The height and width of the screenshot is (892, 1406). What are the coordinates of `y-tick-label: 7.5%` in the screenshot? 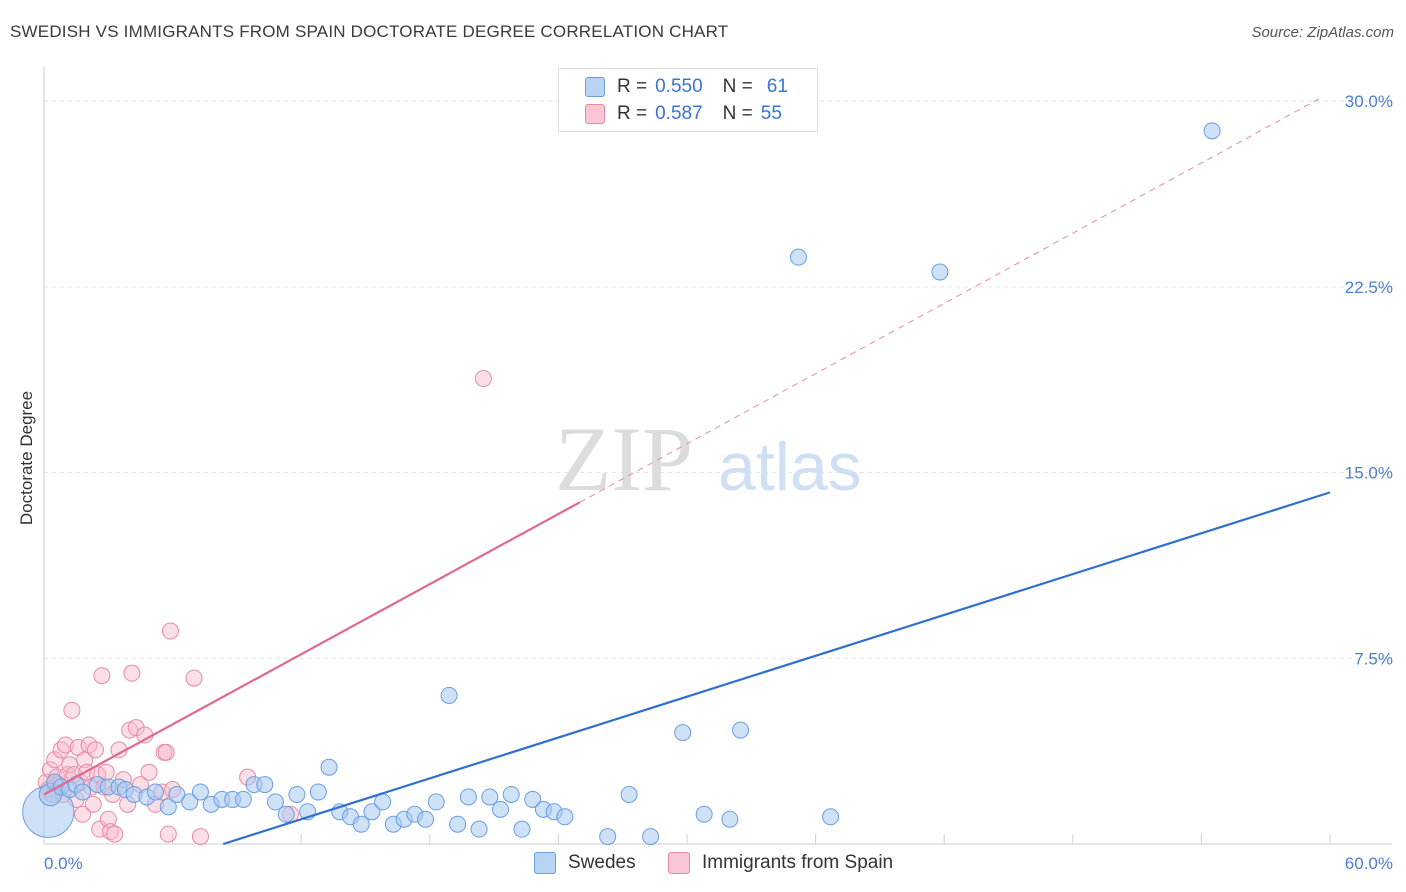 It's located at (1373, 658).